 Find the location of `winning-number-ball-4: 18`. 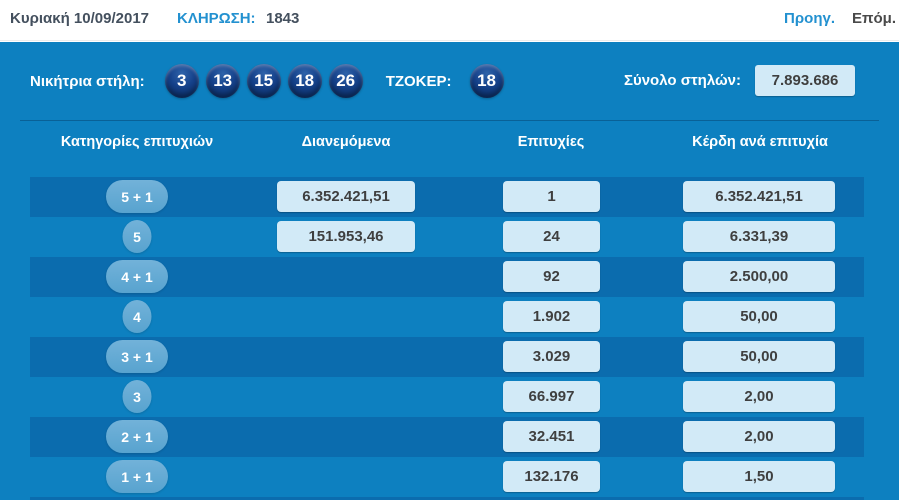

winning-number-ball-4: 18 is located at coordinates (304, 81).